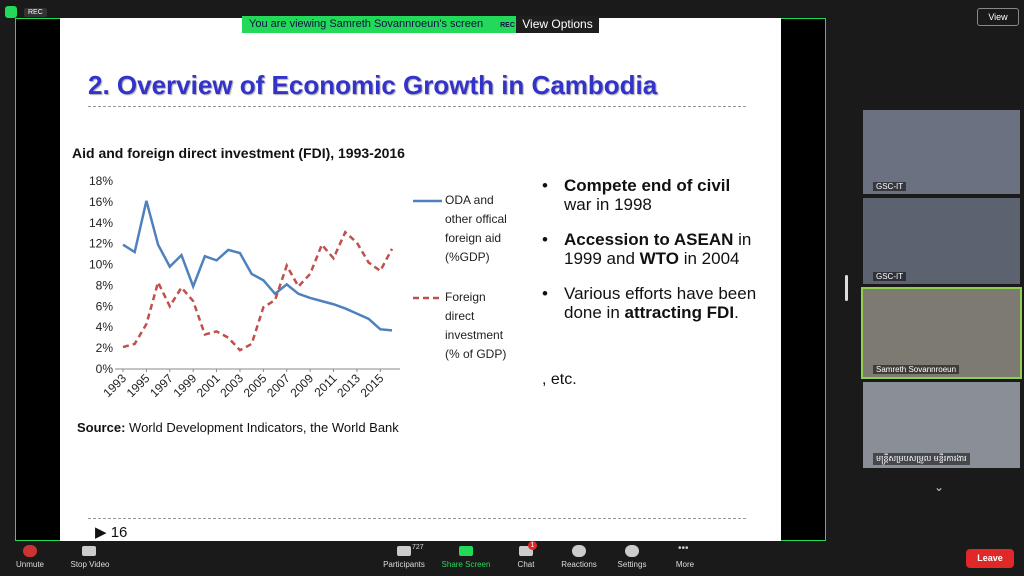 This screenshot has height=576, width=1024. What do you see at coordinates (231, 385) in the screenshot?
I see `x-tick-label: 2003` at bounding box center [231, 385].